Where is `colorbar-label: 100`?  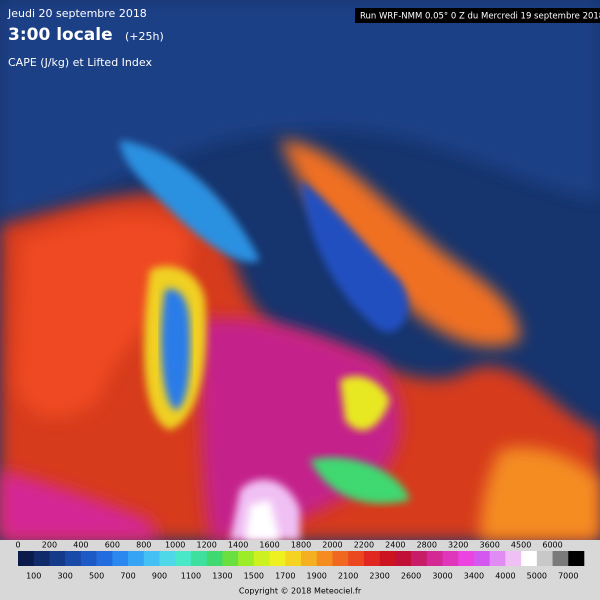
colorbar-label: 100 is located at coordinates (33, 576).